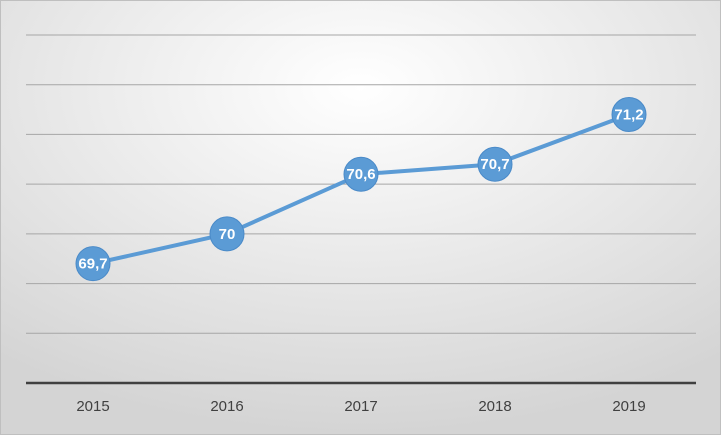 This screenshot has width=721, height=435. I want to click on data-label: 70,6, so click(360, 174).